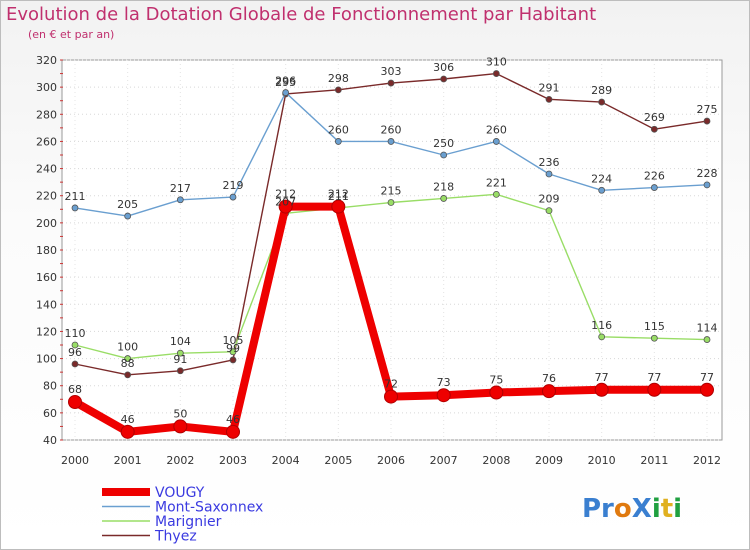 The height and width of the screenshot is (550, 750). What do you see at coordinates (50, 386) in the screenshot?
I see `y-tick-label: 80` at bounding box center [50, 386].